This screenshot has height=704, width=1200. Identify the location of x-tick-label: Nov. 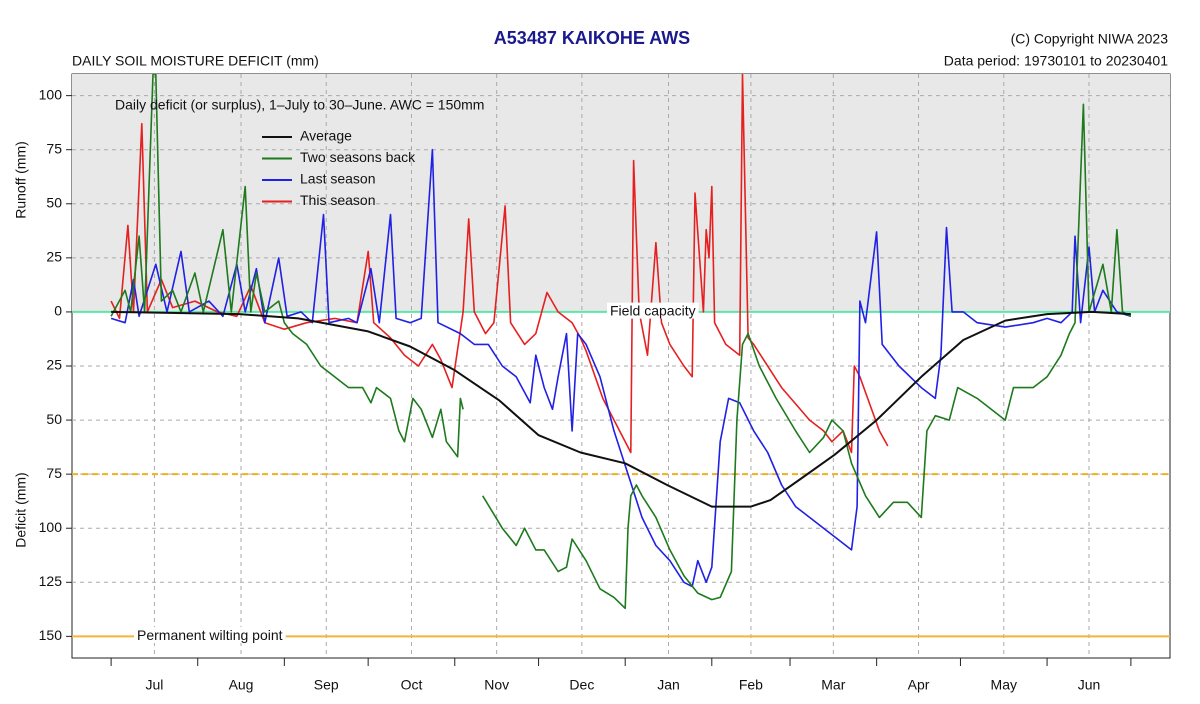
(496, 685).